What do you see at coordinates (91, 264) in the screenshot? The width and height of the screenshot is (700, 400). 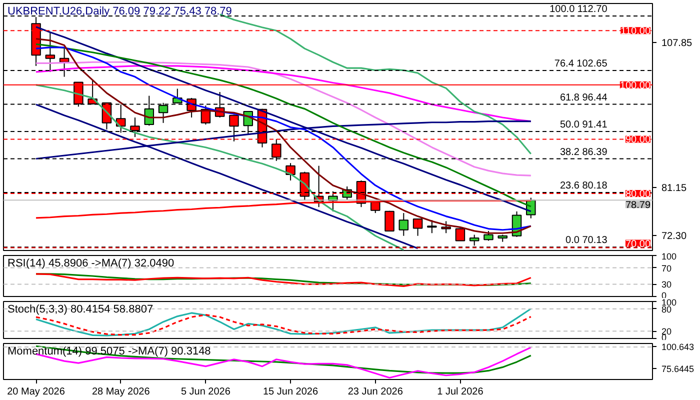 I see `chart-title: RSI(14) 45.8906 ->MA(7) 32.0490` at bounding box center [91, 264].